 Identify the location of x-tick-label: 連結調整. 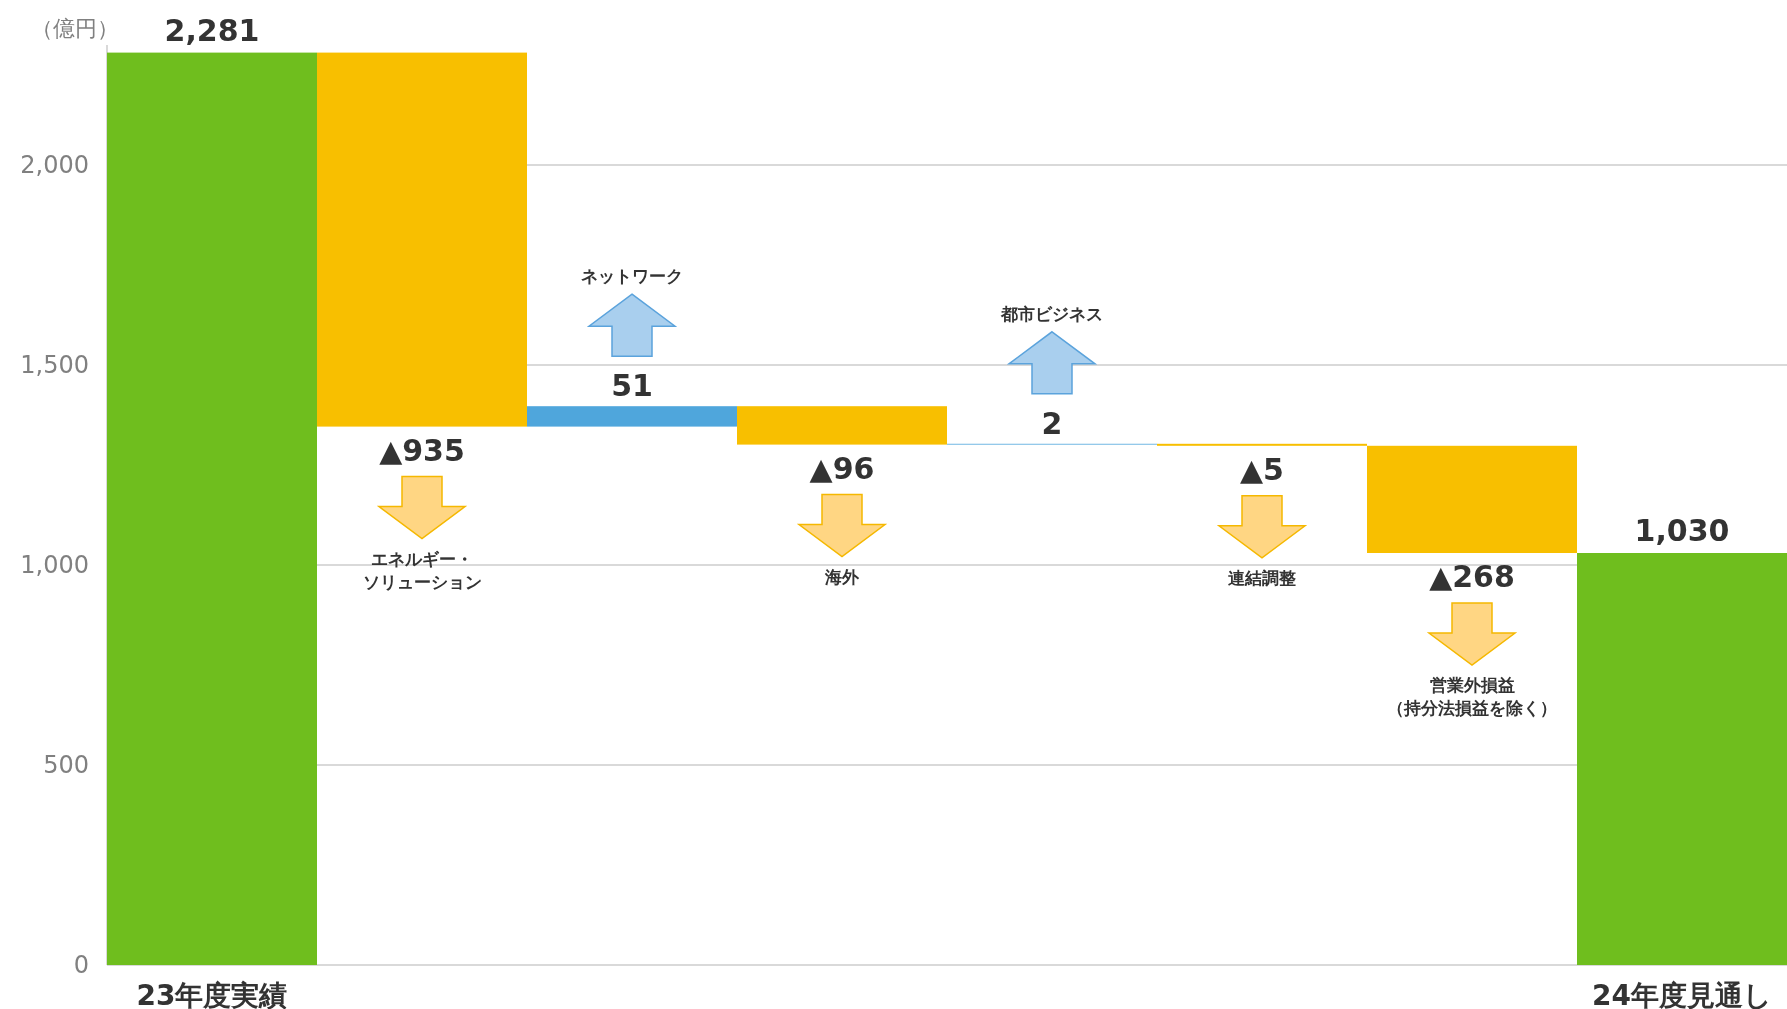
(1262, 577).